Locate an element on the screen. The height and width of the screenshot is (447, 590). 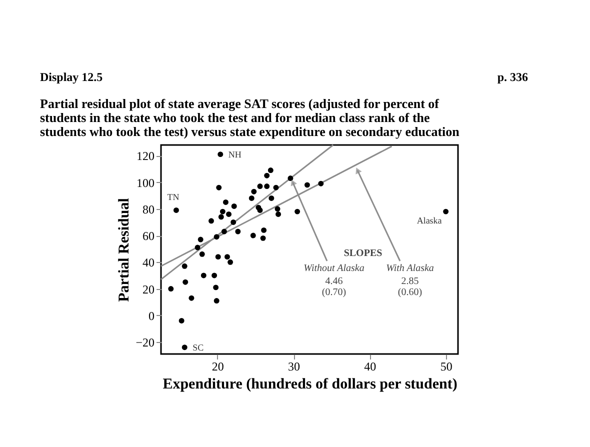
x-tick-label: 20 is located at coordinates (218, 367).